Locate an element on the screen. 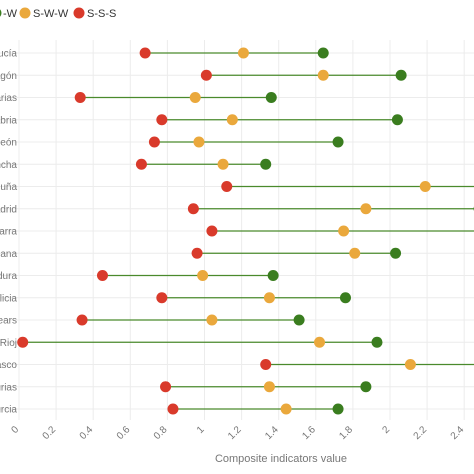  category-label: abria is located at coordinates (8, 120).